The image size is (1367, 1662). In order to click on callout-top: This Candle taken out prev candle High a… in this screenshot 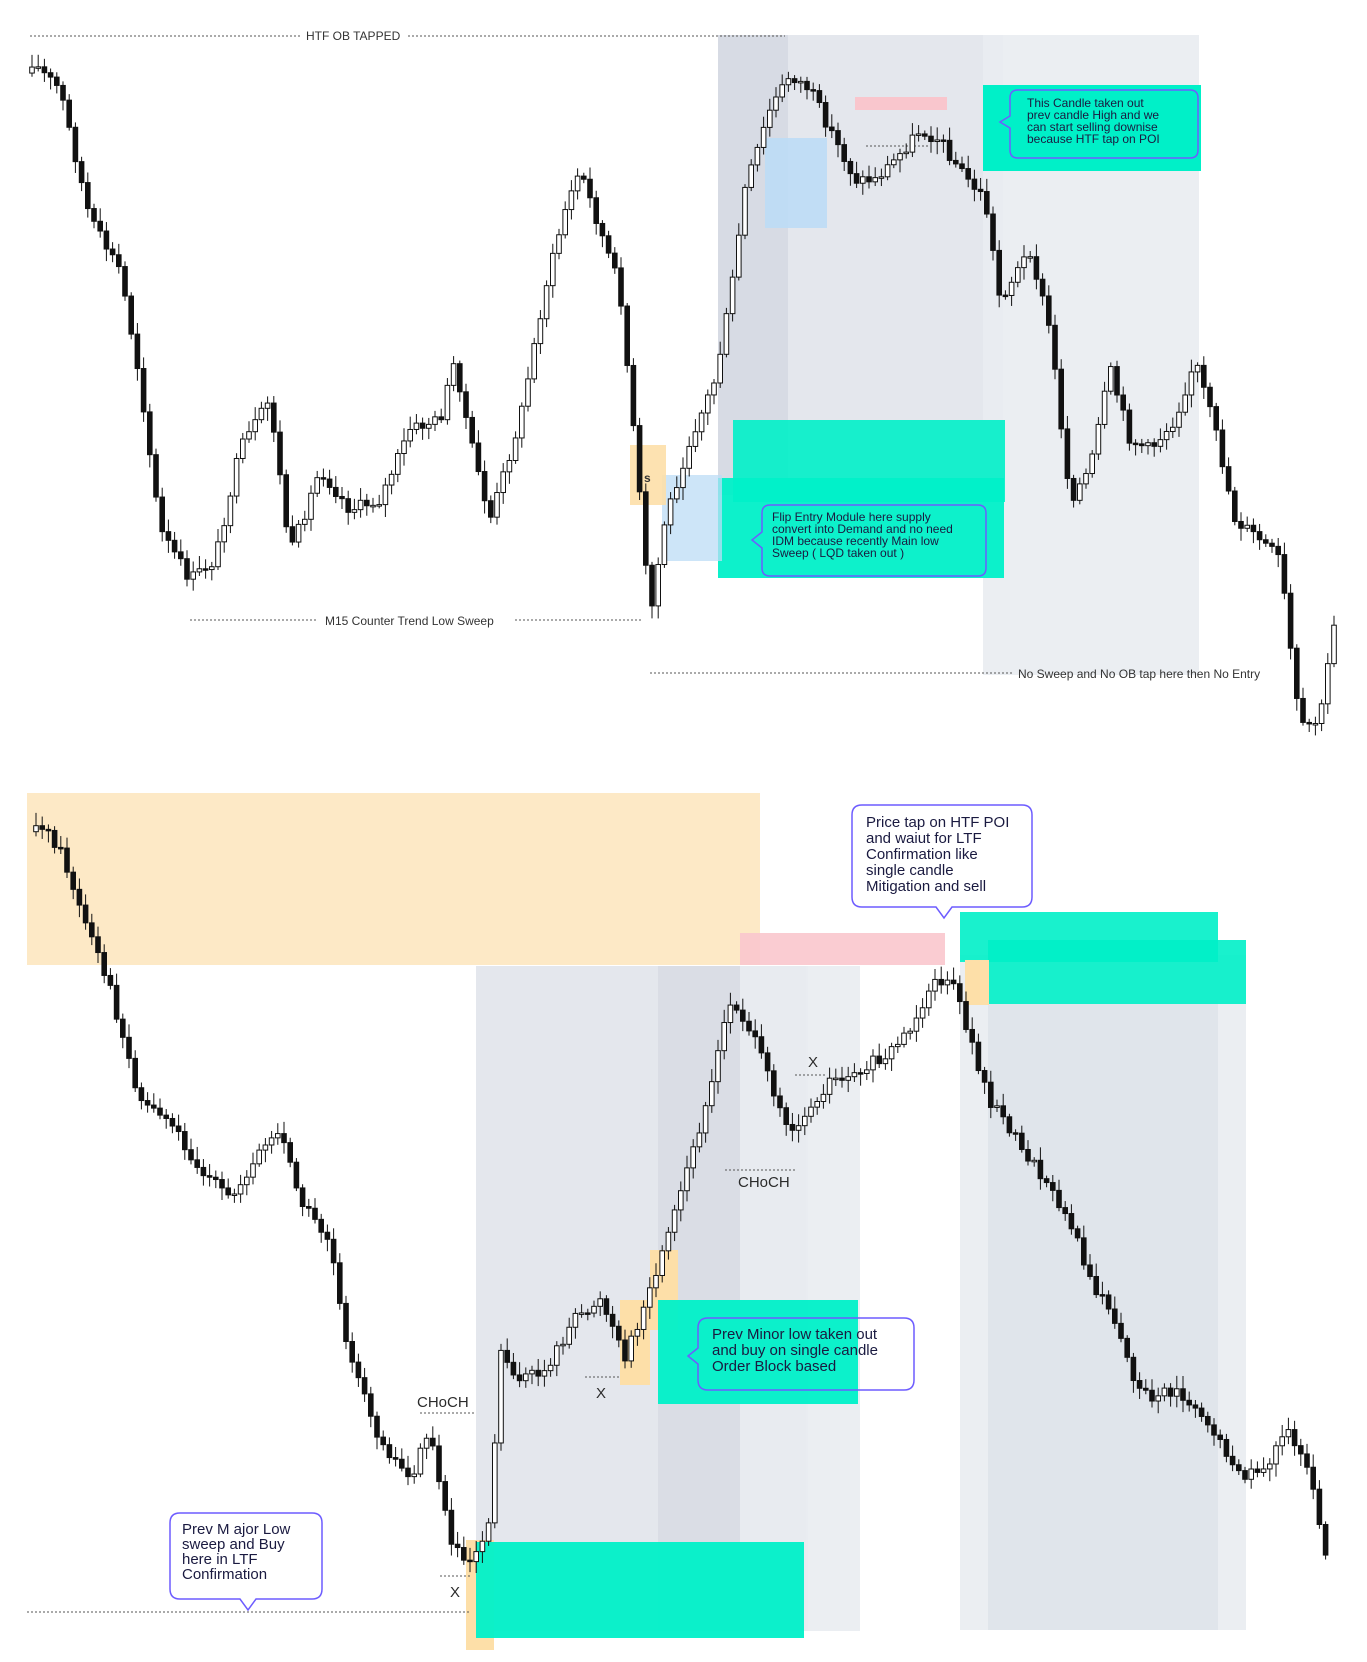, I will do `click(1098, 124)`.